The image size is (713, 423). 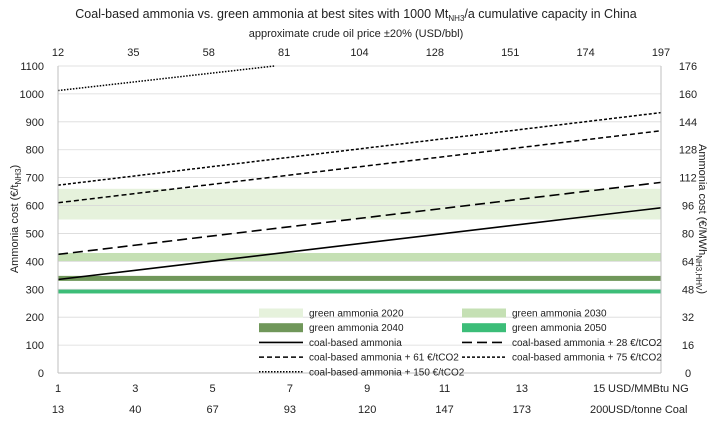 What do you see at coordinates (444, 389) in the screenshot?
I see `x-tick-label-ng: 11` at bounding box center [444, 389].